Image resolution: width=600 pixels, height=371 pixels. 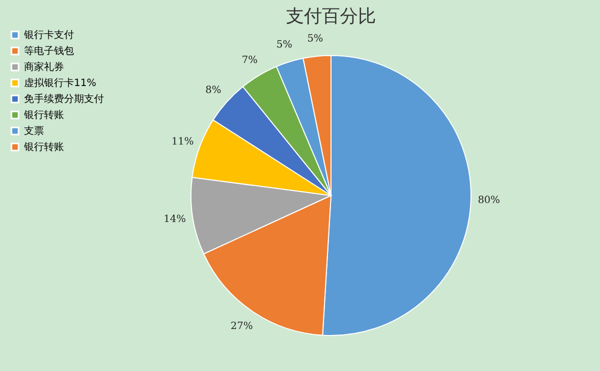 What do you see at coordinates (250, 60) in the screenshot?
I see `data-label: 7%` at bounding box center [250, 60].